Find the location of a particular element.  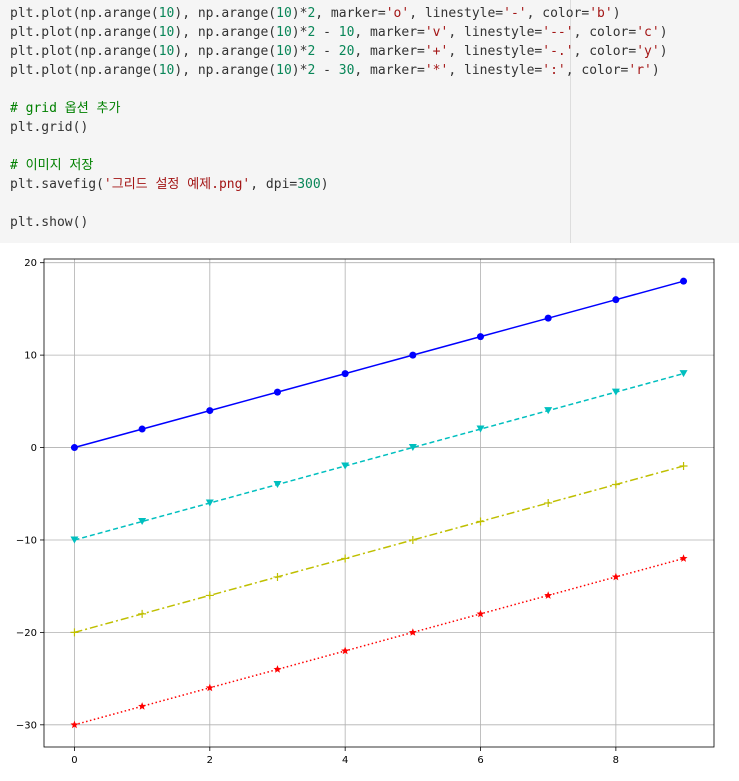

code-token: # 이미지 저장 is located at coordinates (52, 165).